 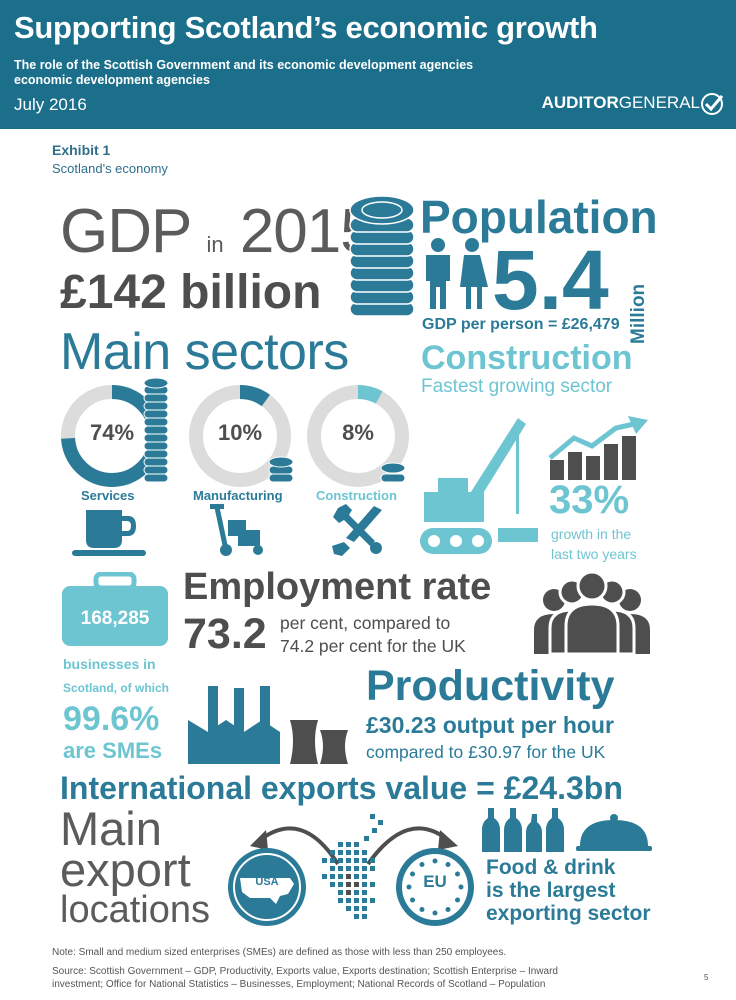 I want to click on bottles-icon, so click(x=567, y=830).